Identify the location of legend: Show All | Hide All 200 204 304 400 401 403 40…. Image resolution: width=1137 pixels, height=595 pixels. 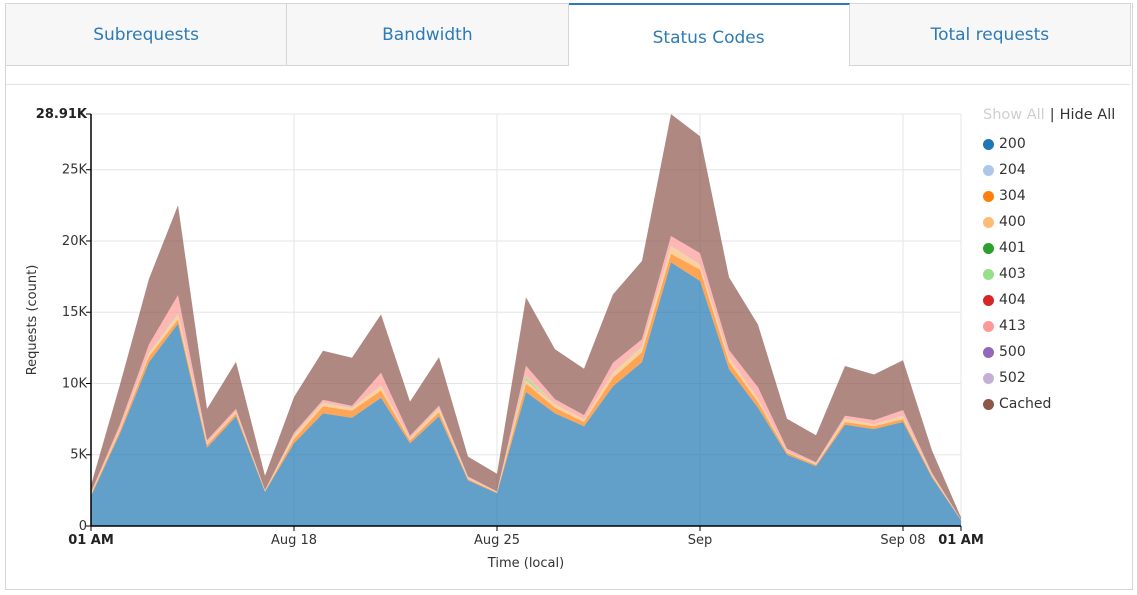
(1058, 262).